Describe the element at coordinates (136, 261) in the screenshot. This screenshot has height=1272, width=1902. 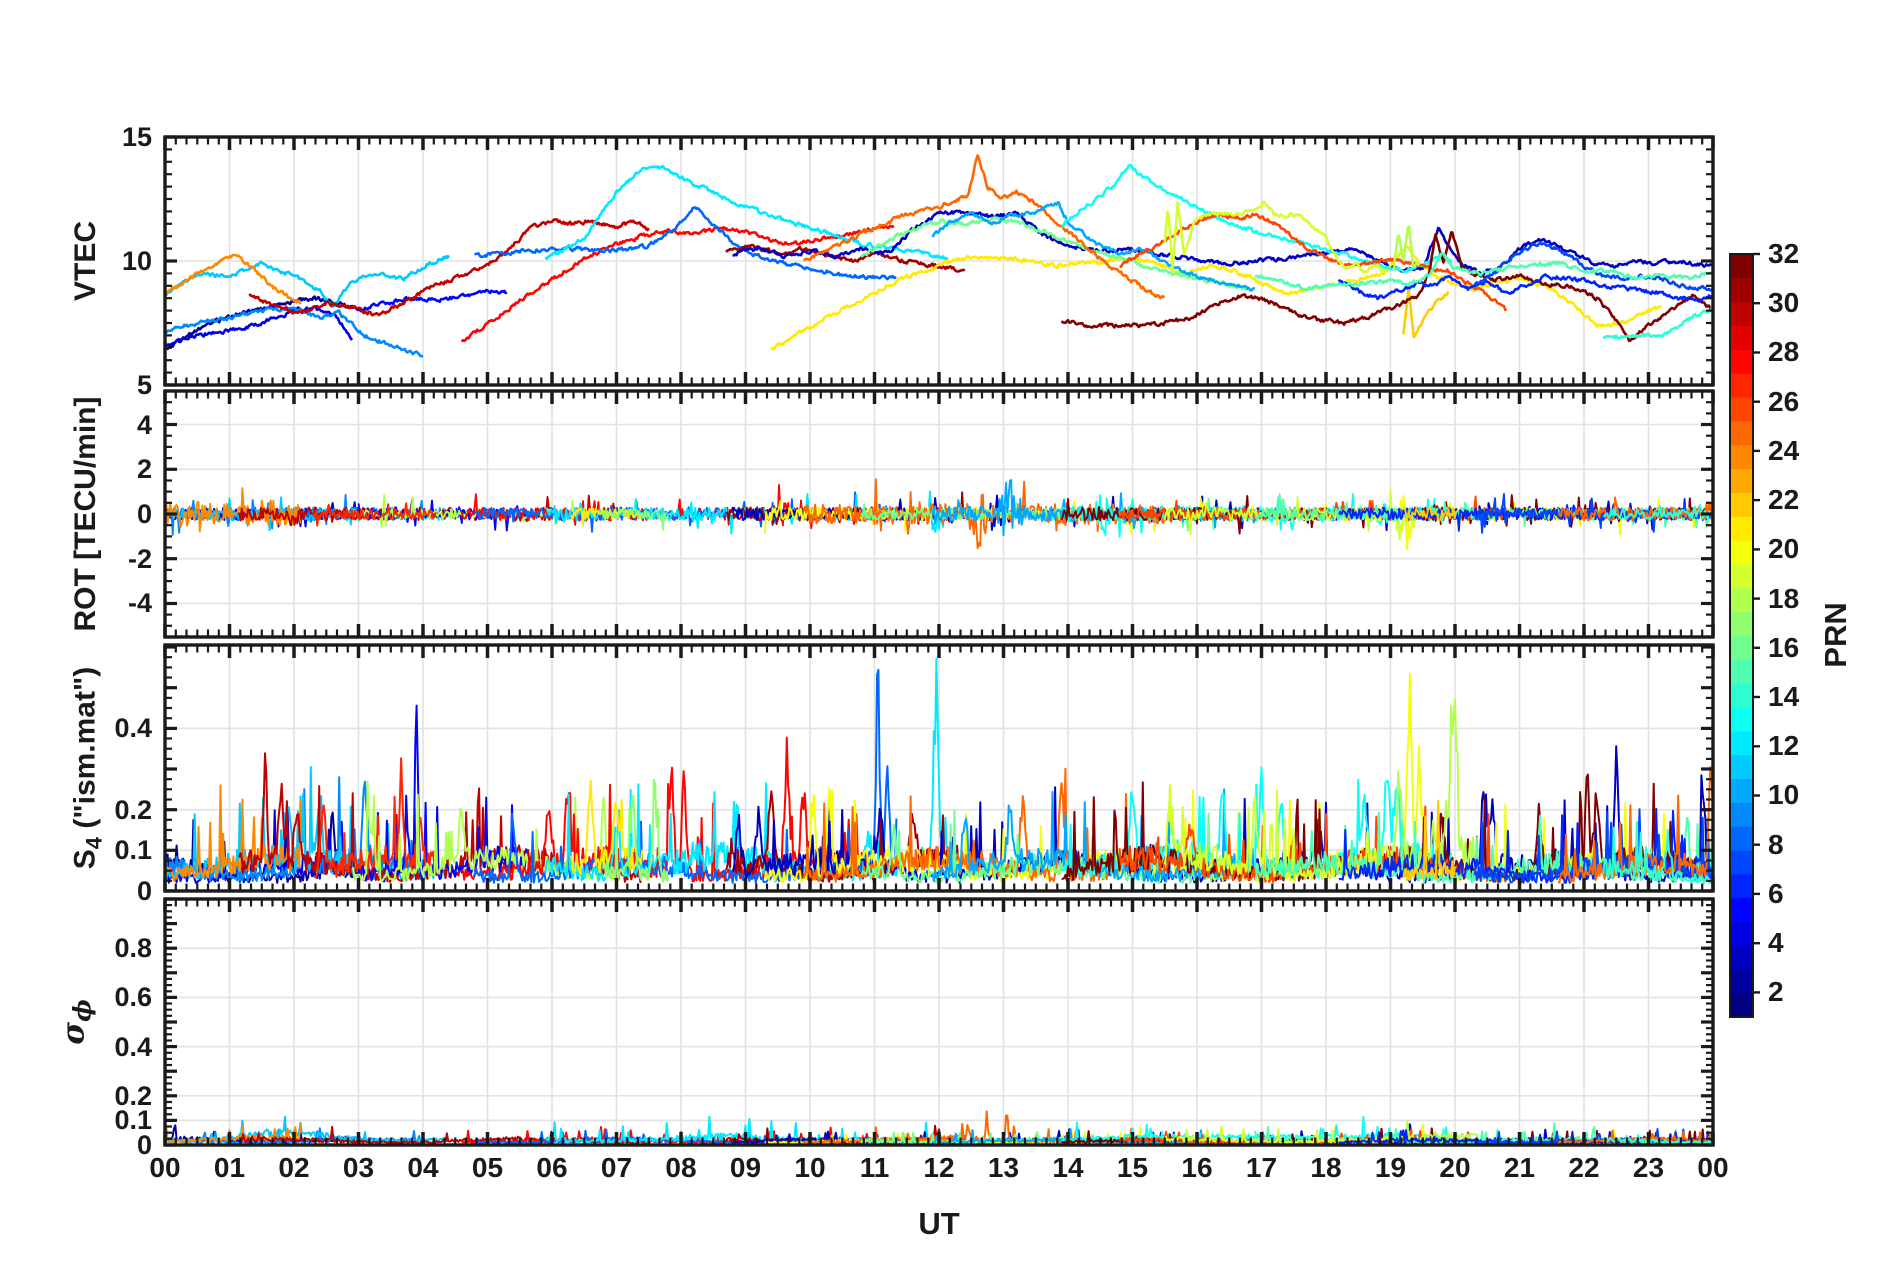
I see `y-tick-label: 10` at that location.